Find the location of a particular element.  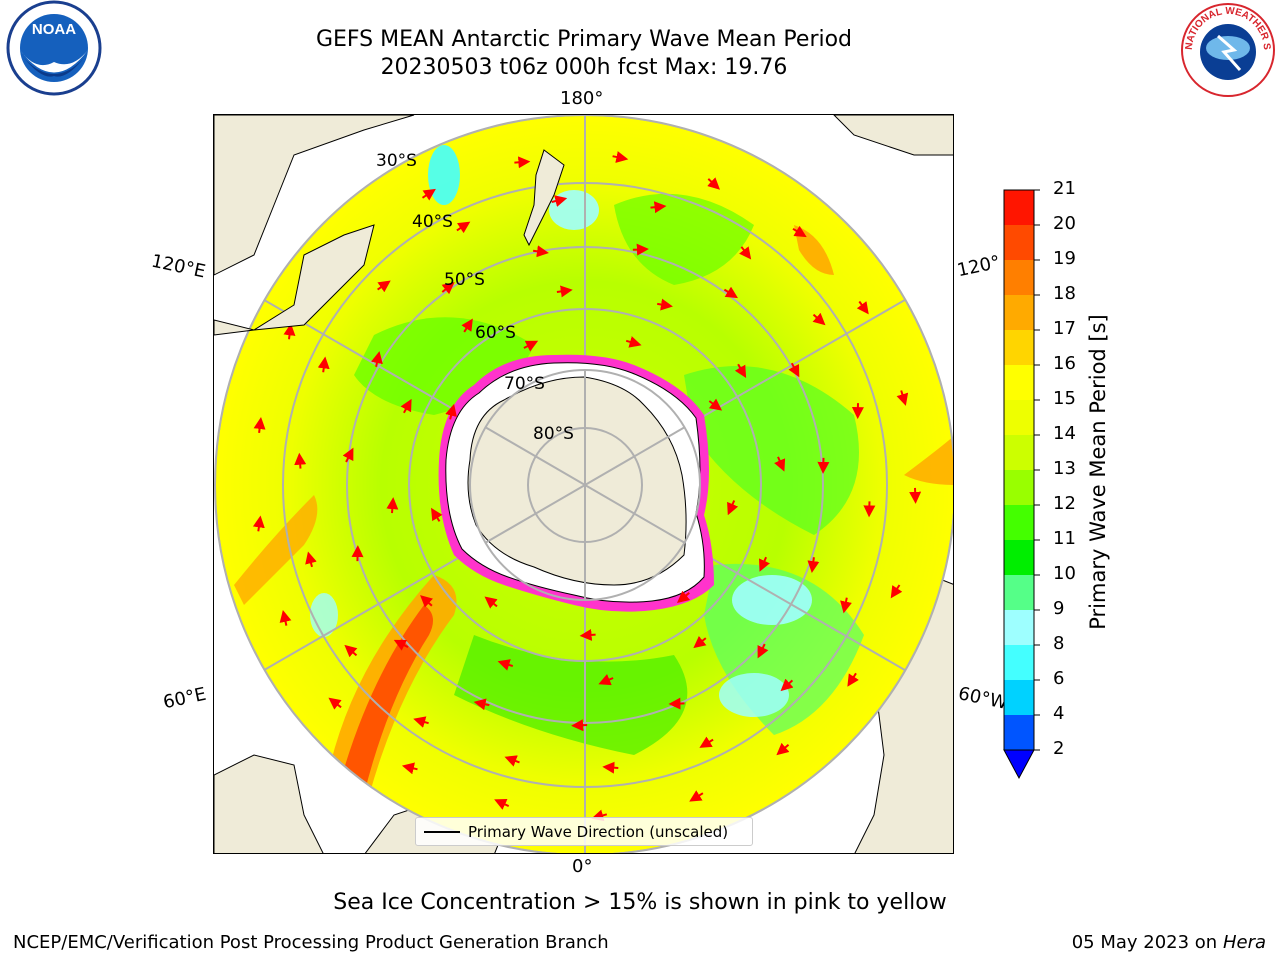

colorbar-tick-label: 20 is located at coordinates (1064, 223).